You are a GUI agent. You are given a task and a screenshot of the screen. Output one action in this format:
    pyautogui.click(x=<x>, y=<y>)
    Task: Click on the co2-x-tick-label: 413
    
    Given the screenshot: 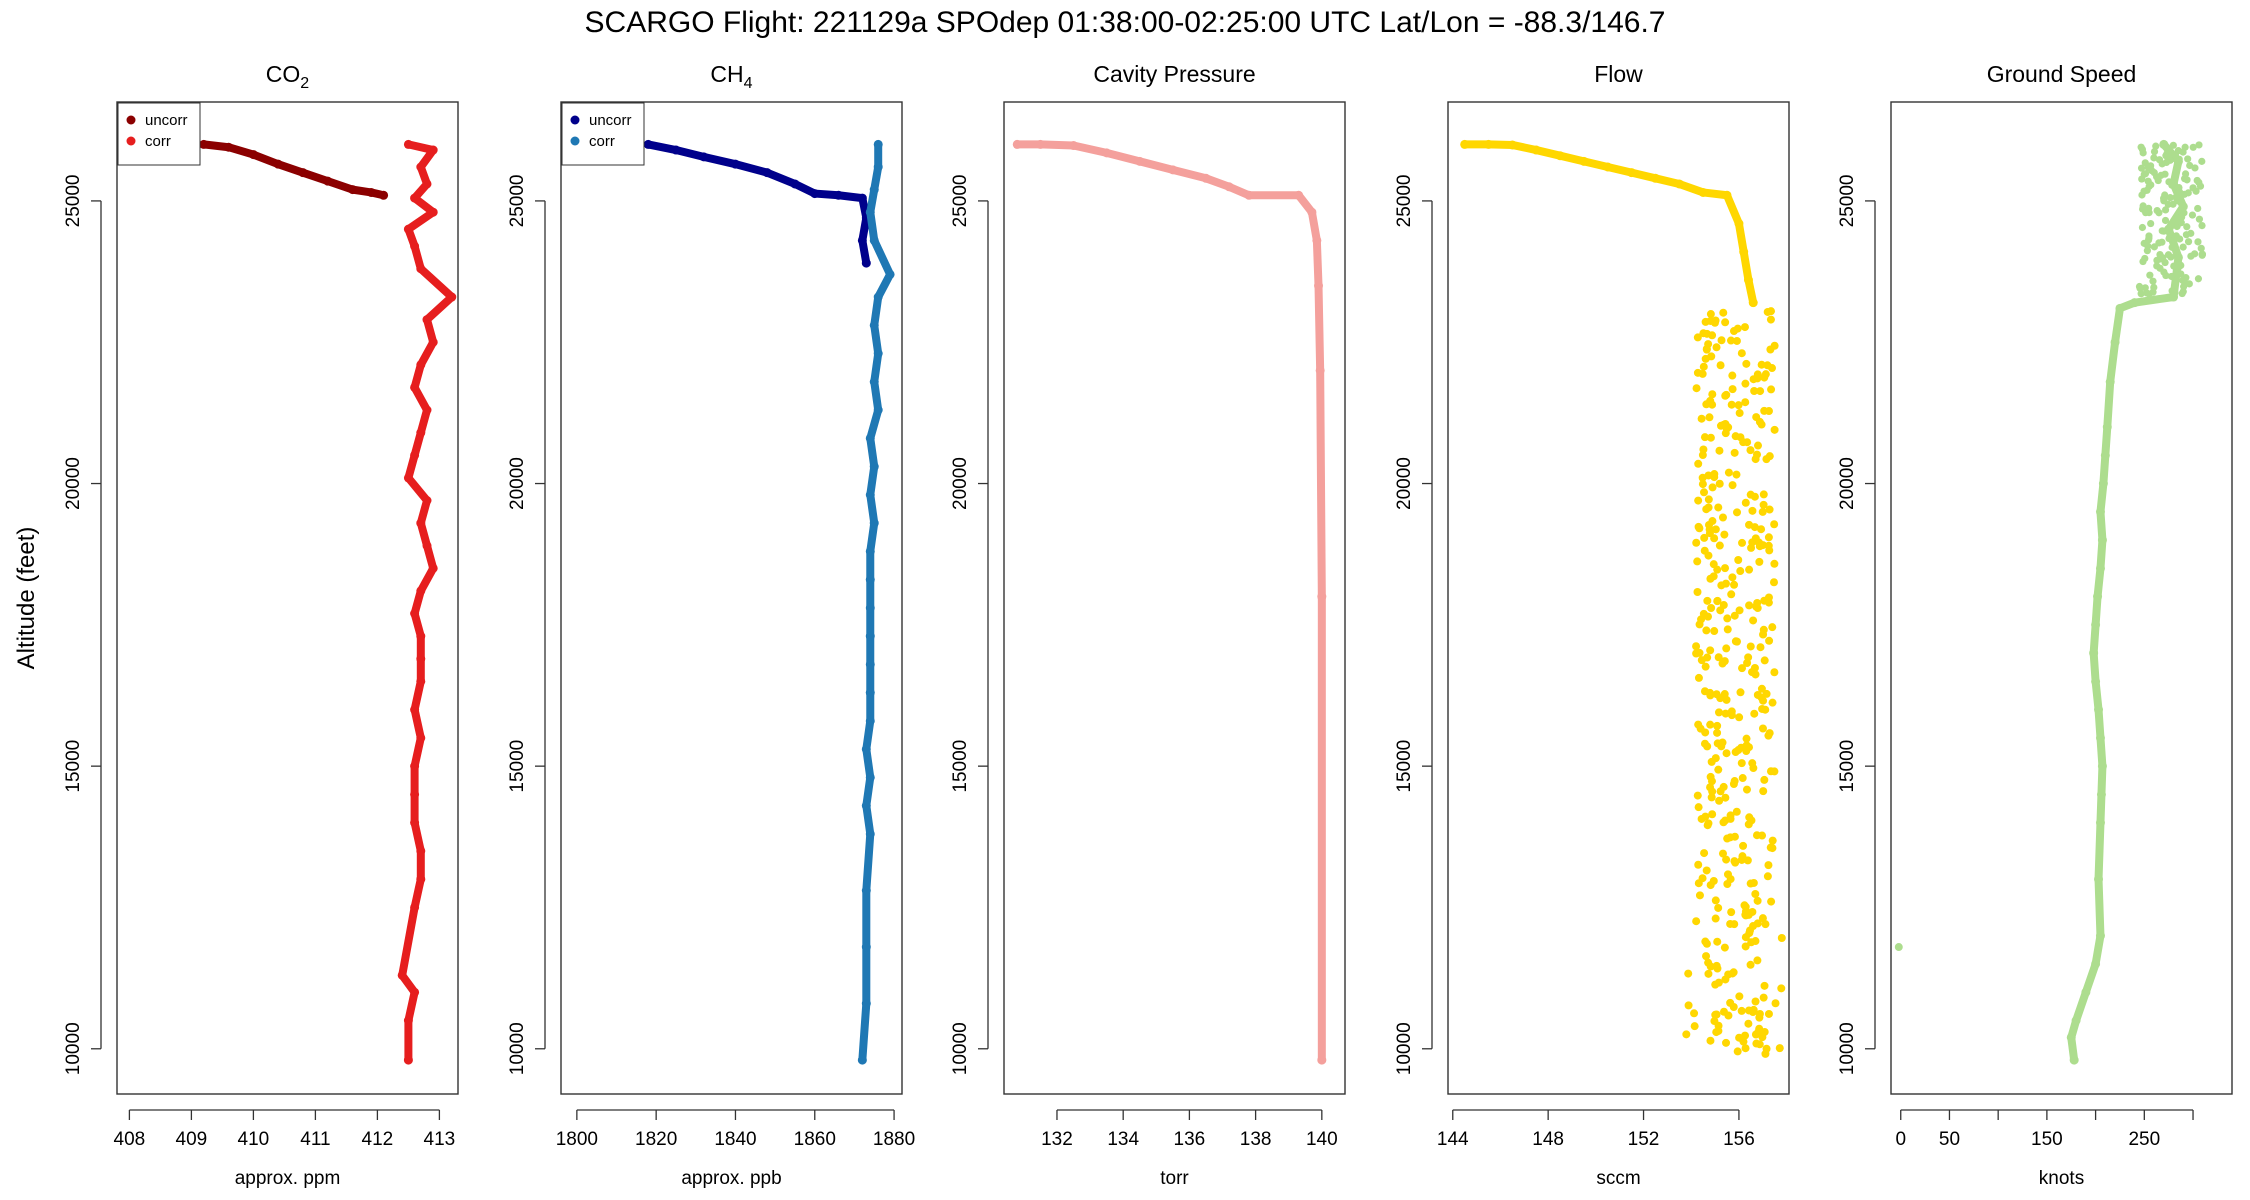 What is the action you would take?
    pyautogui.click(x=440, y=1139)
    